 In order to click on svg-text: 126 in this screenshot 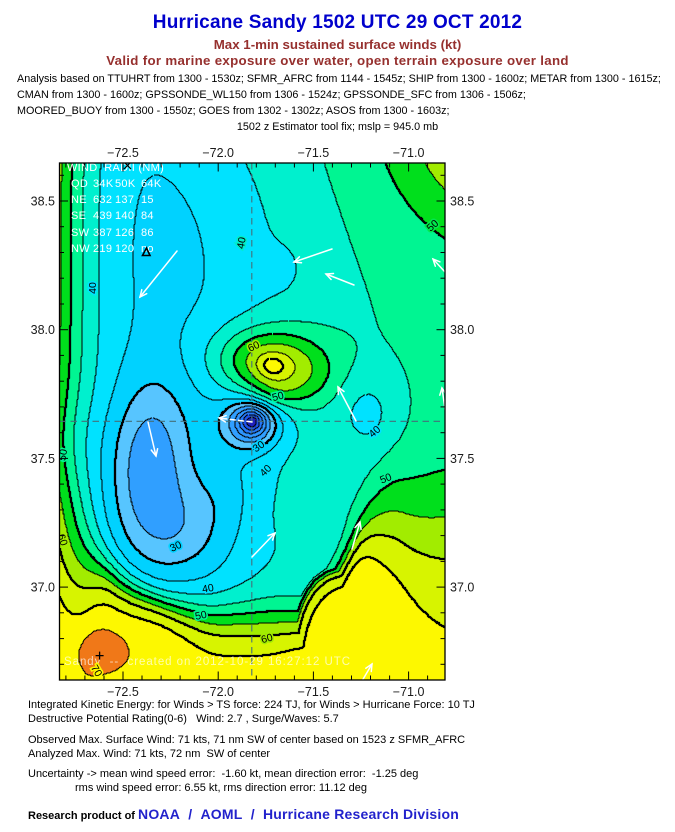, I will do `click(124, 233)`.